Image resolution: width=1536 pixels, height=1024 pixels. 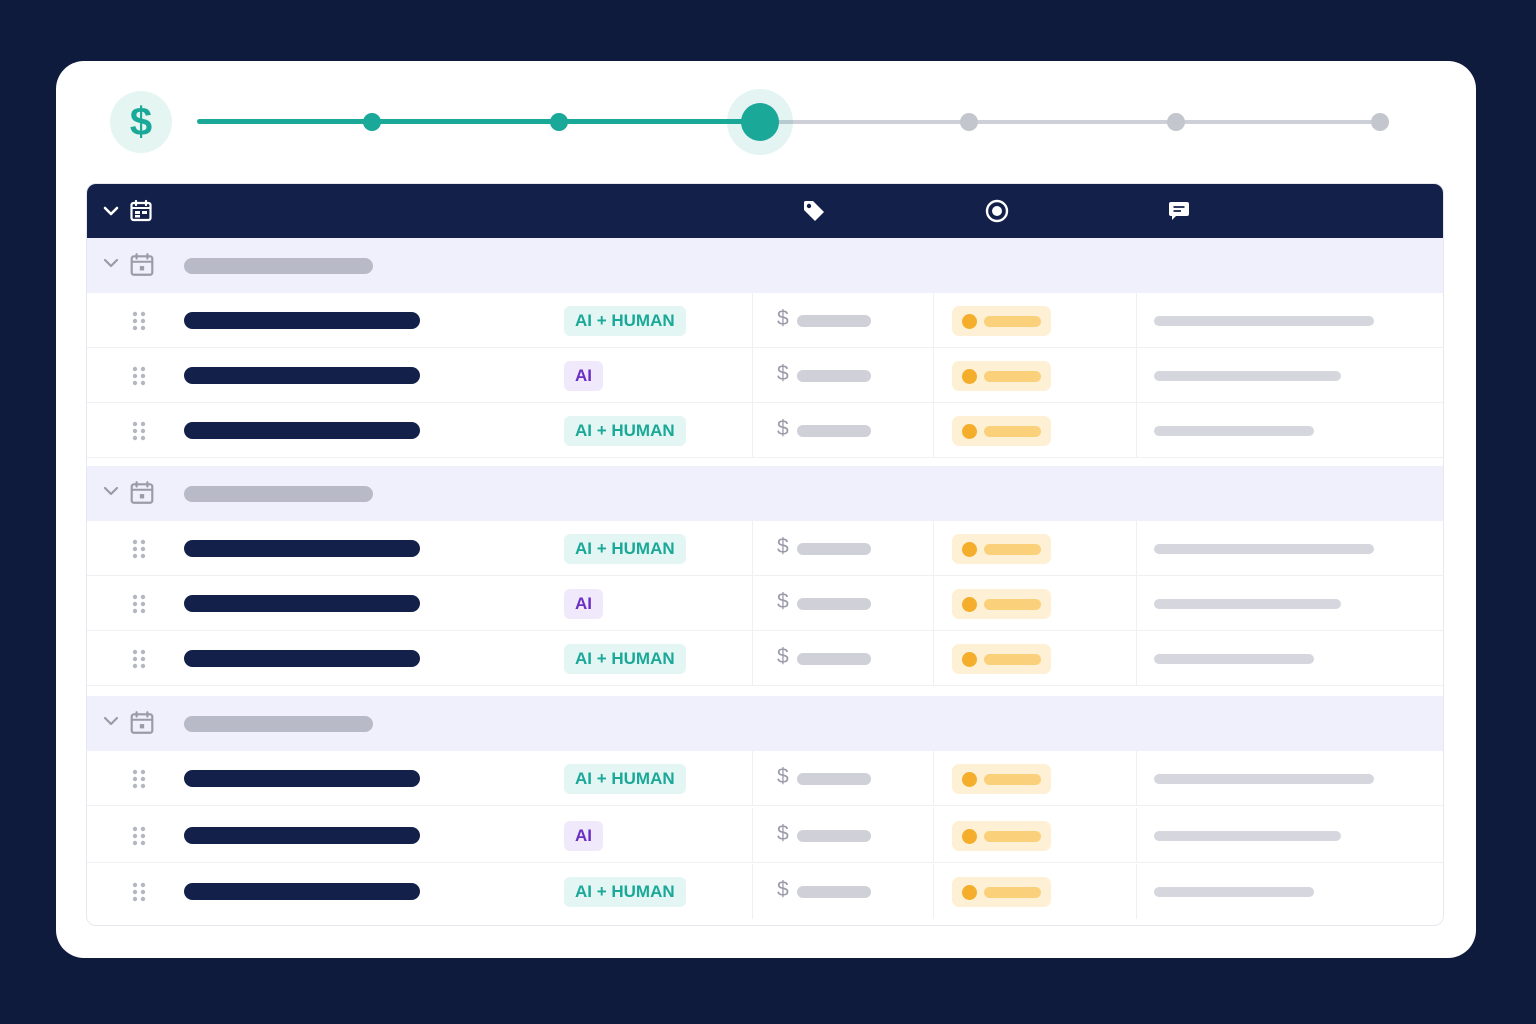 I want to click on table-header, so click(x=765, y=211).